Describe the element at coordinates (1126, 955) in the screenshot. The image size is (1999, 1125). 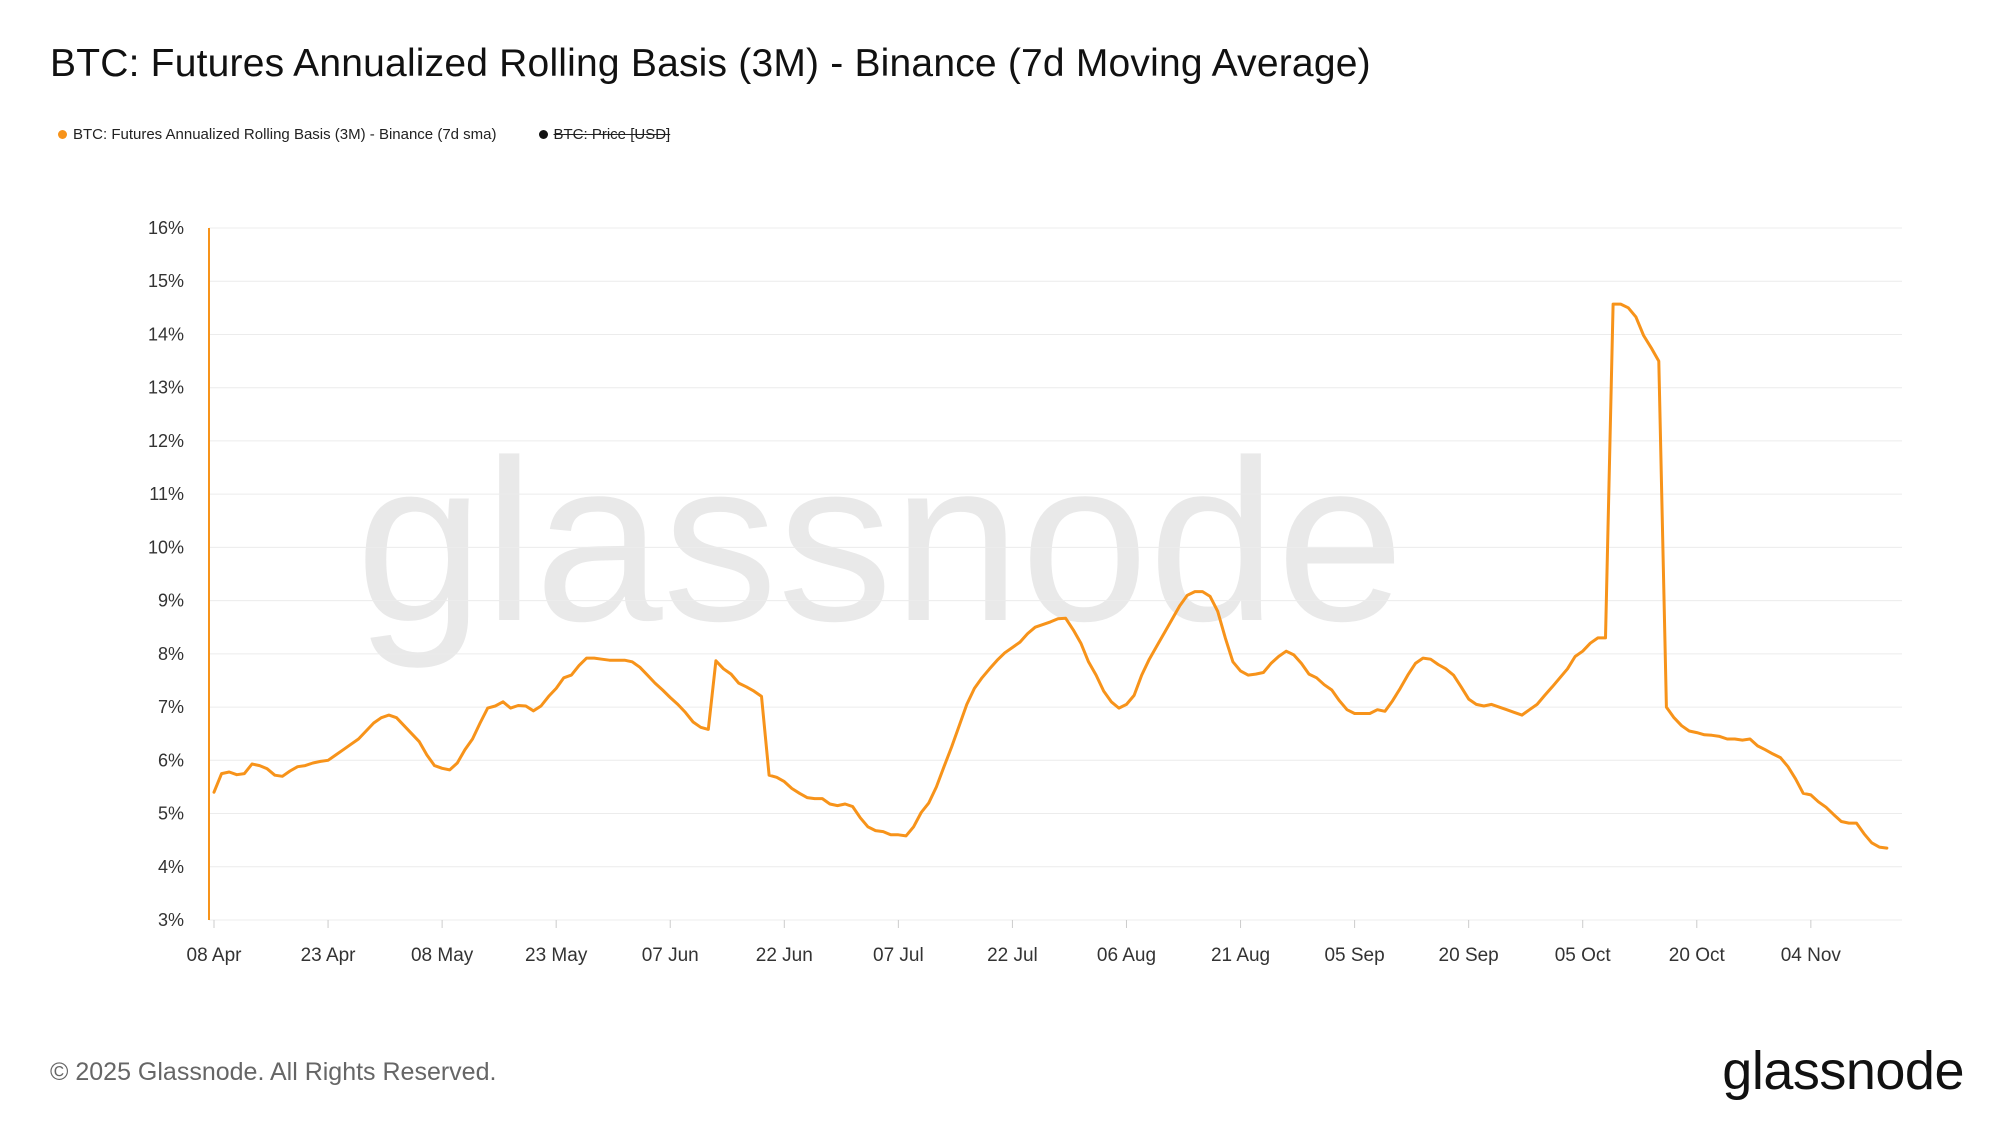
I see `x-tick-label: 06 Aug` at that location.